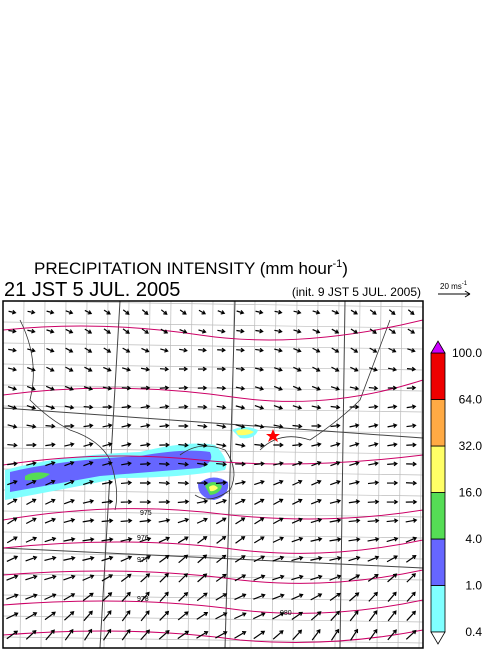  What do you see at coordinates (213, 546) in the screenshot?
I see `isobar` at bounding box center [213, 546].